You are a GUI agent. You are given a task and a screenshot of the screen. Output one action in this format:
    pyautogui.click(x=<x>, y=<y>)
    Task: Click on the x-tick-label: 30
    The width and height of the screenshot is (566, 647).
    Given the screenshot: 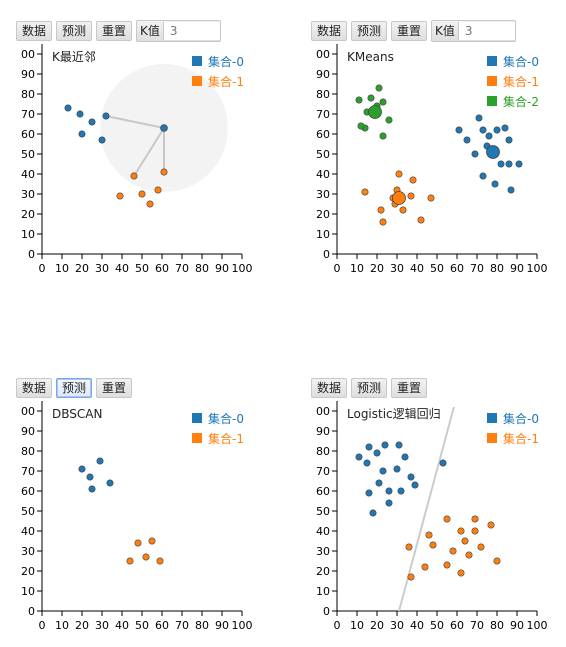 What is the action you would take?
    pyautogui.click(x=397, y=625)
    